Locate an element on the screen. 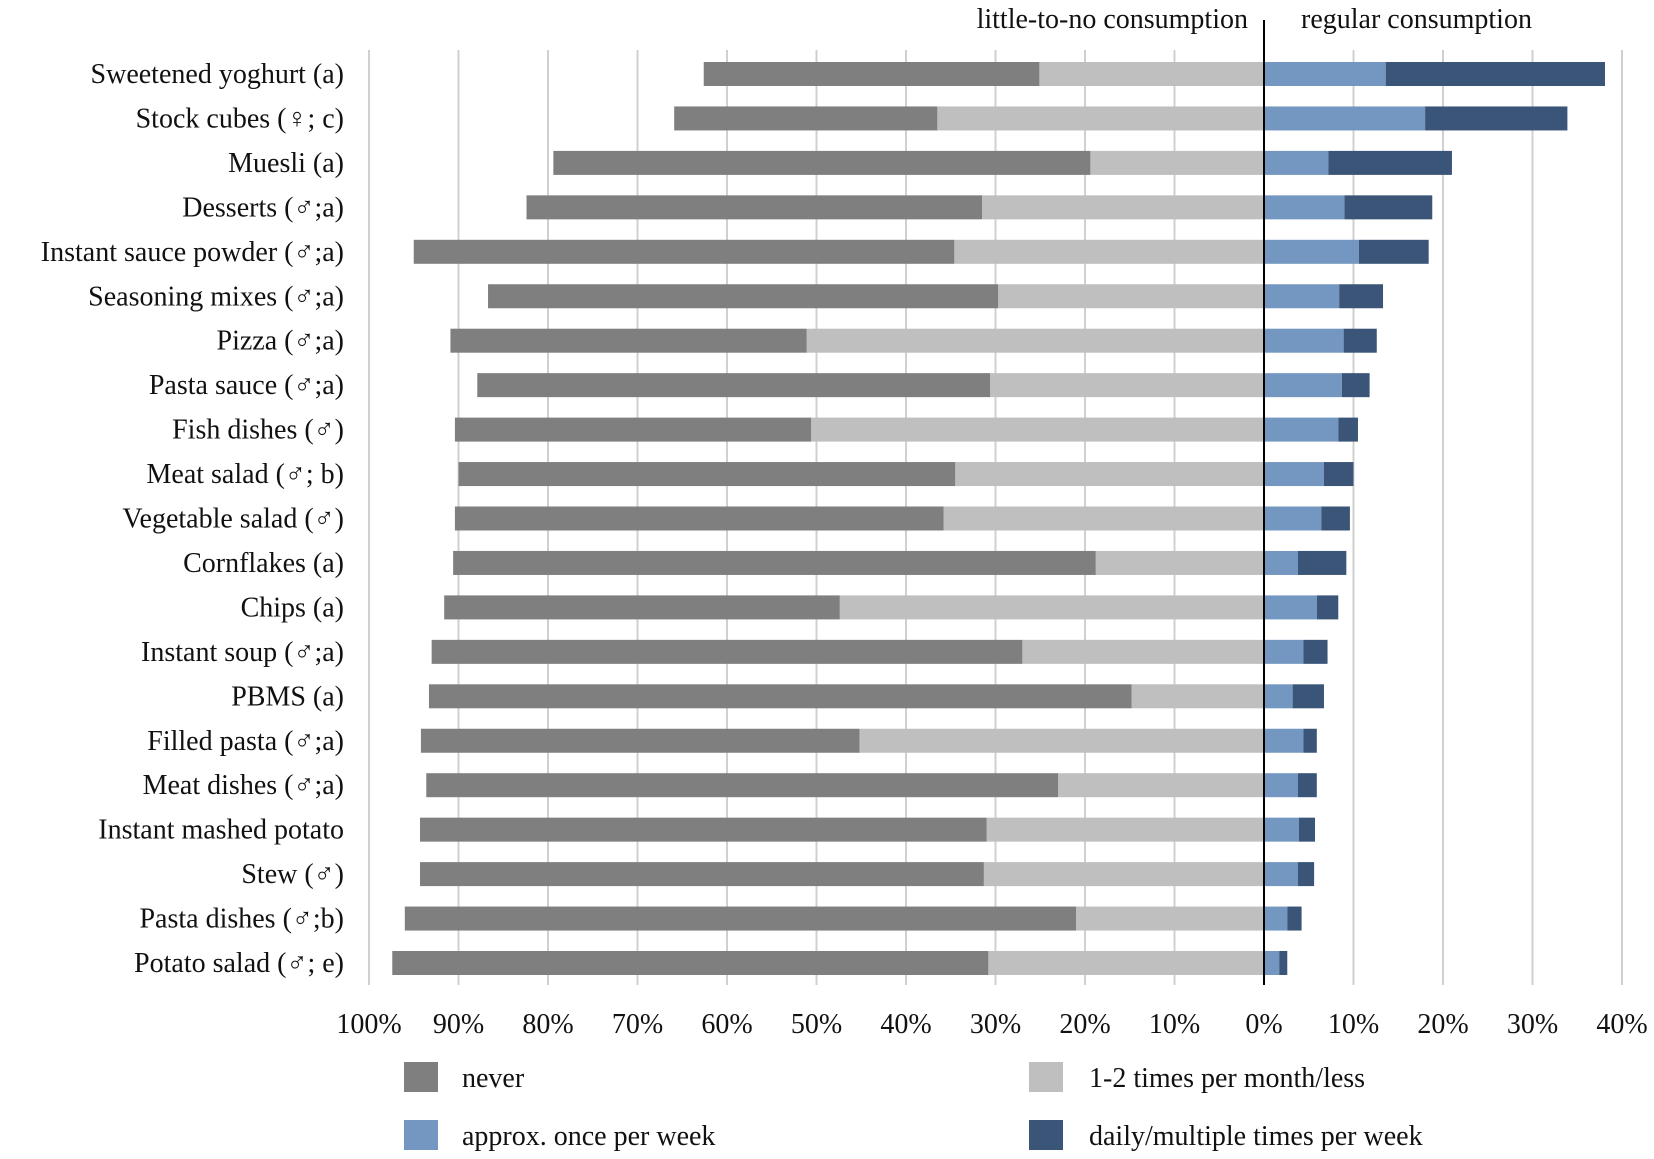 This screenshot has width=1654, height=1159. x-tick-label: 60% is located at coordinates (726, 1024).